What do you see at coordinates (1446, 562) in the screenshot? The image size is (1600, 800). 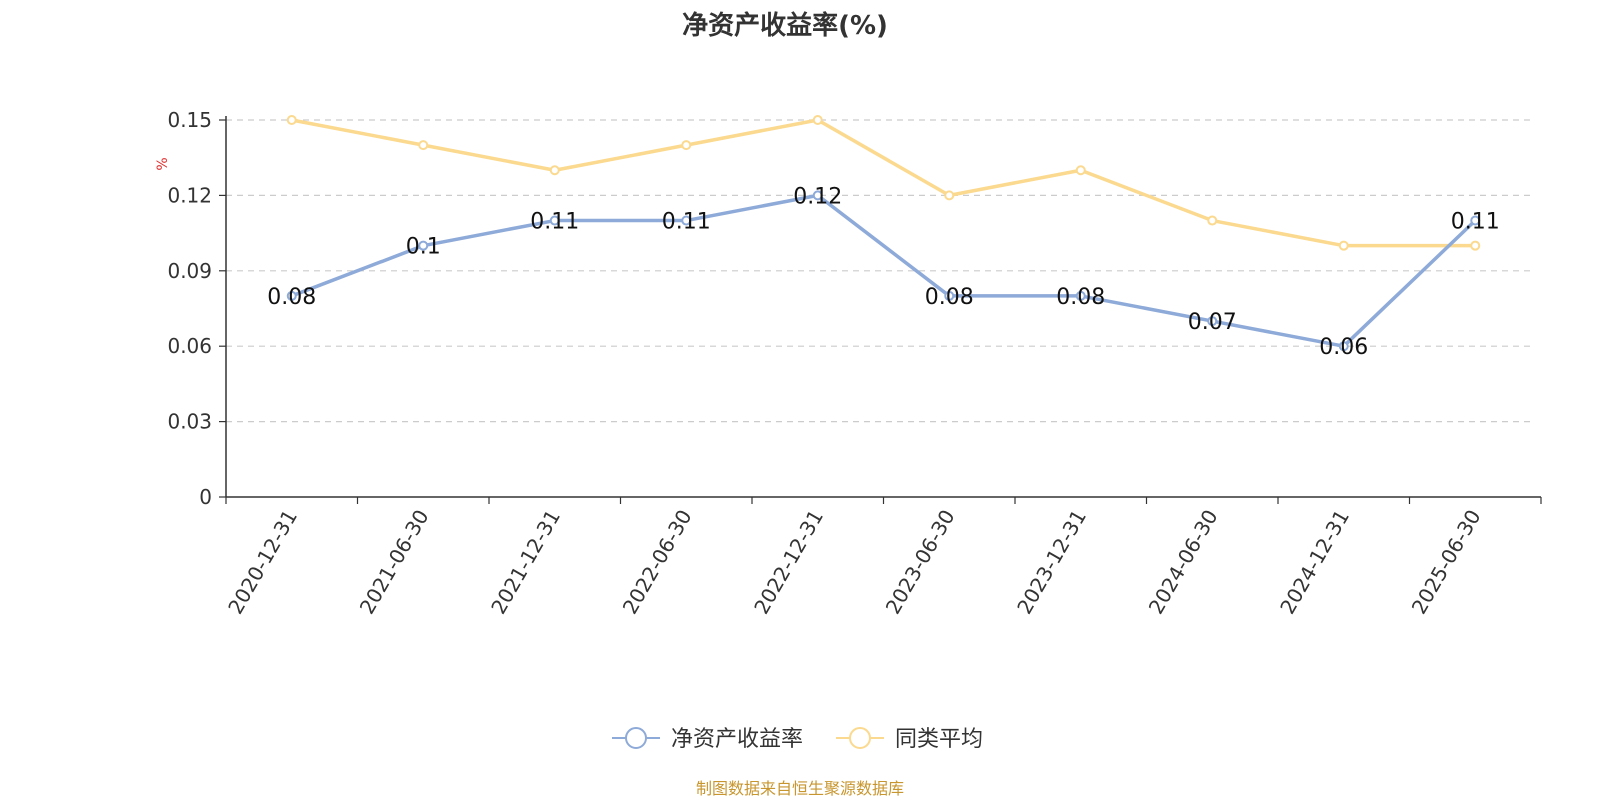 I see `x-tick-label: 2025-06-30` at bounding box center [1446, 562].